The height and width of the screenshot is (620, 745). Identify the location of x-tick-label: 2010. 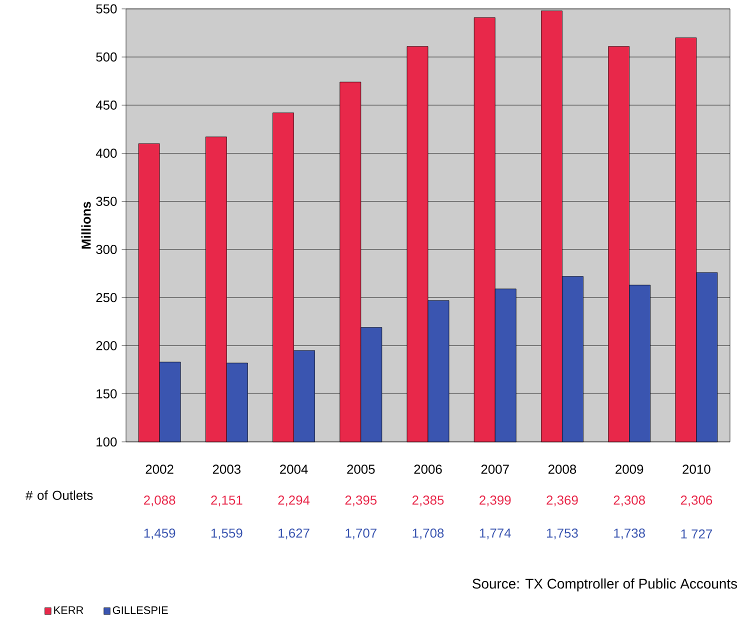
(696, 469).